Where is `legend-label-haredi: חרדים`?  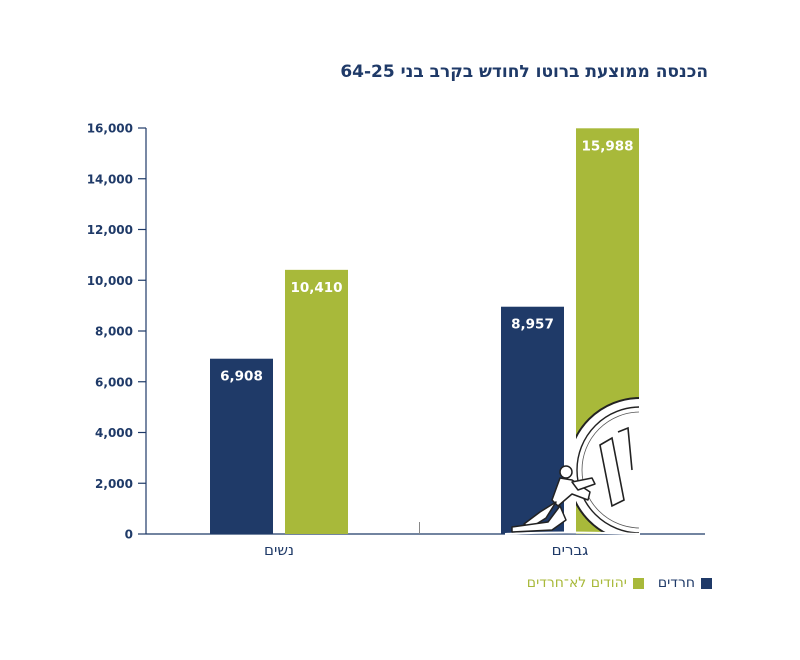 legend-label-haredi: חרדים is located at coordinates (676, 583).